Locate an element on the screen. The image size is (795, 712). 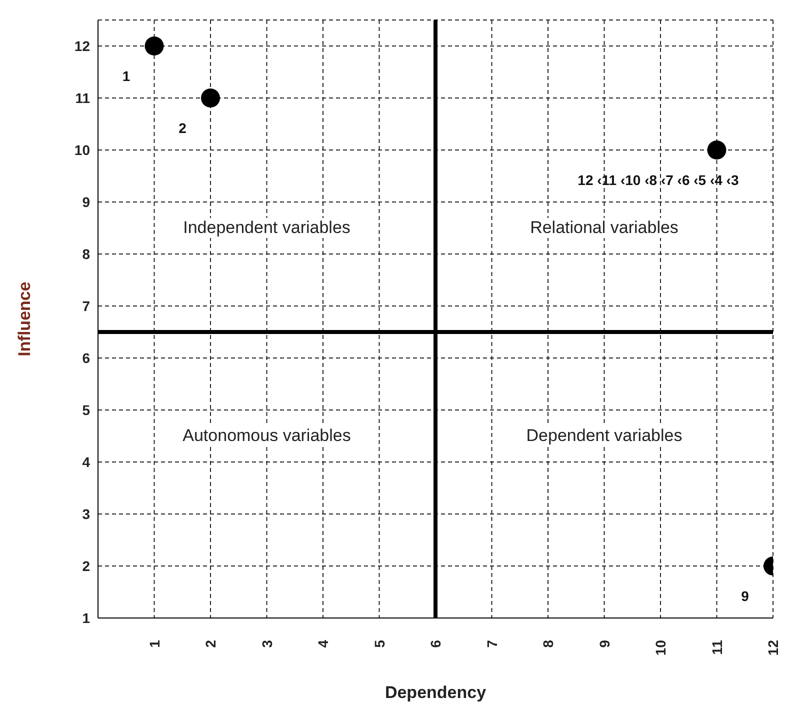
annotation: 12 ‹11 ‹10 ‹8 ‹7 ‹6 ‹5 ‹4 ‹3 is located at coordinates (658, 180).